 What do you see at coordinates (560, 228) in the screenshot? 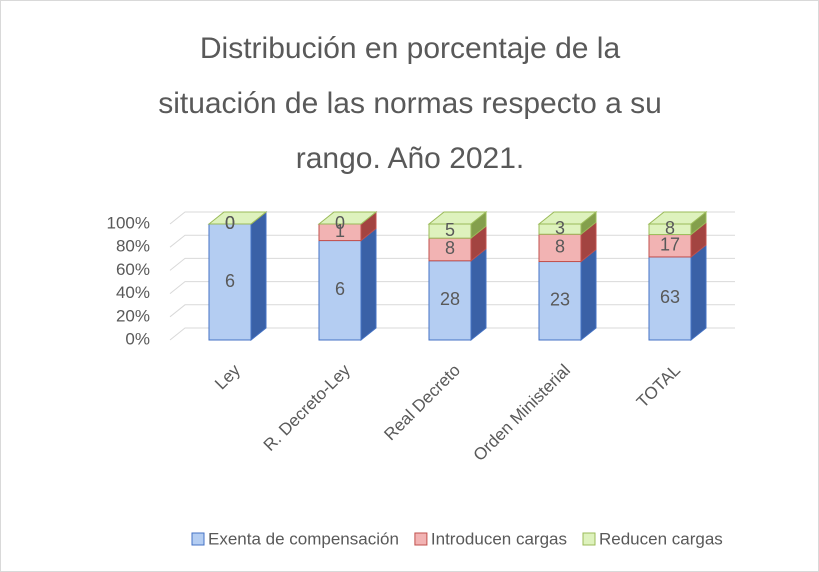
I see `data-label: 3` at bounding box center [560, 228].